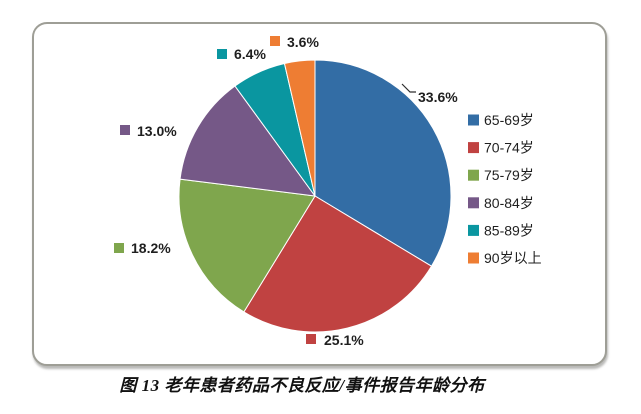 The width and height of the screenshot is (641, 414). I want to click on legend-swatch-80-84岁, so click(473, 203).